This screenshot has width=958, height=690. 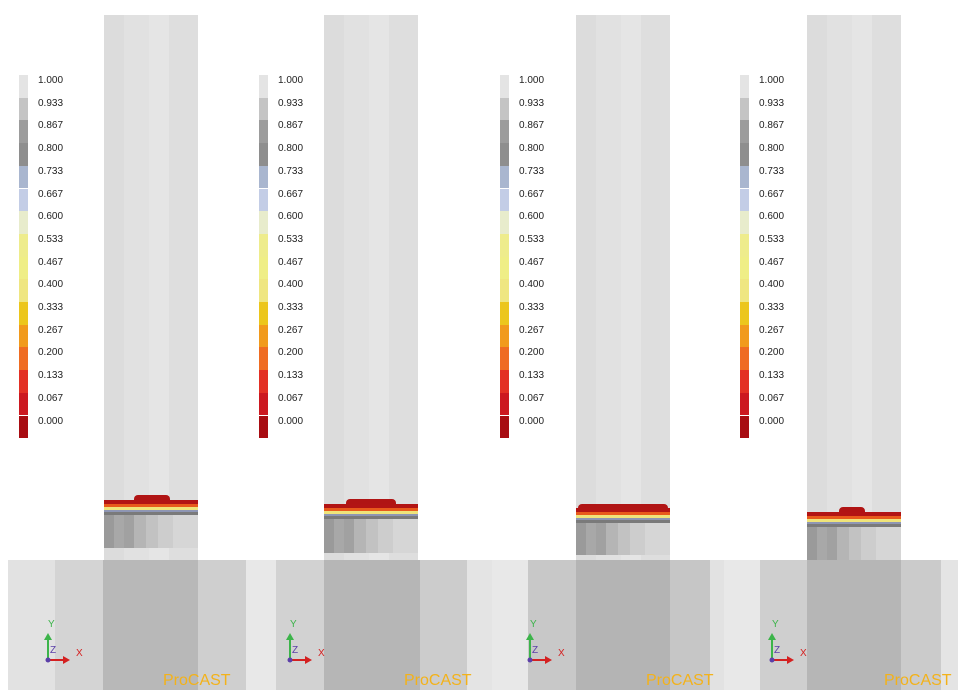 What do you see at coordinates (772, 103) in the screenshot?
I see `legend-label: 0.933` at bounding box center [772, 103].